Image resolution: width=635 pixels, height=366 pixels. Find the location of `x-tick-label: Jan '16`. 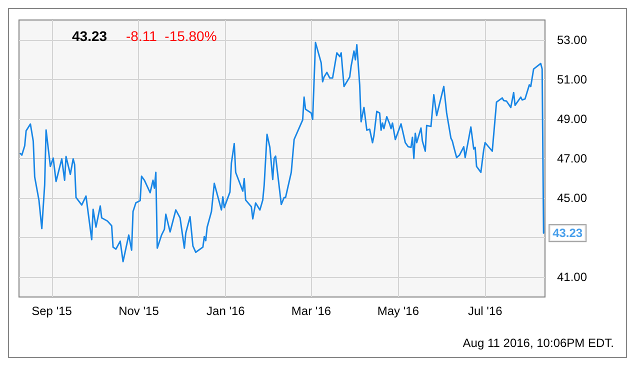

x-tick-label: Jan '16 is located at coordinates (226, 311).